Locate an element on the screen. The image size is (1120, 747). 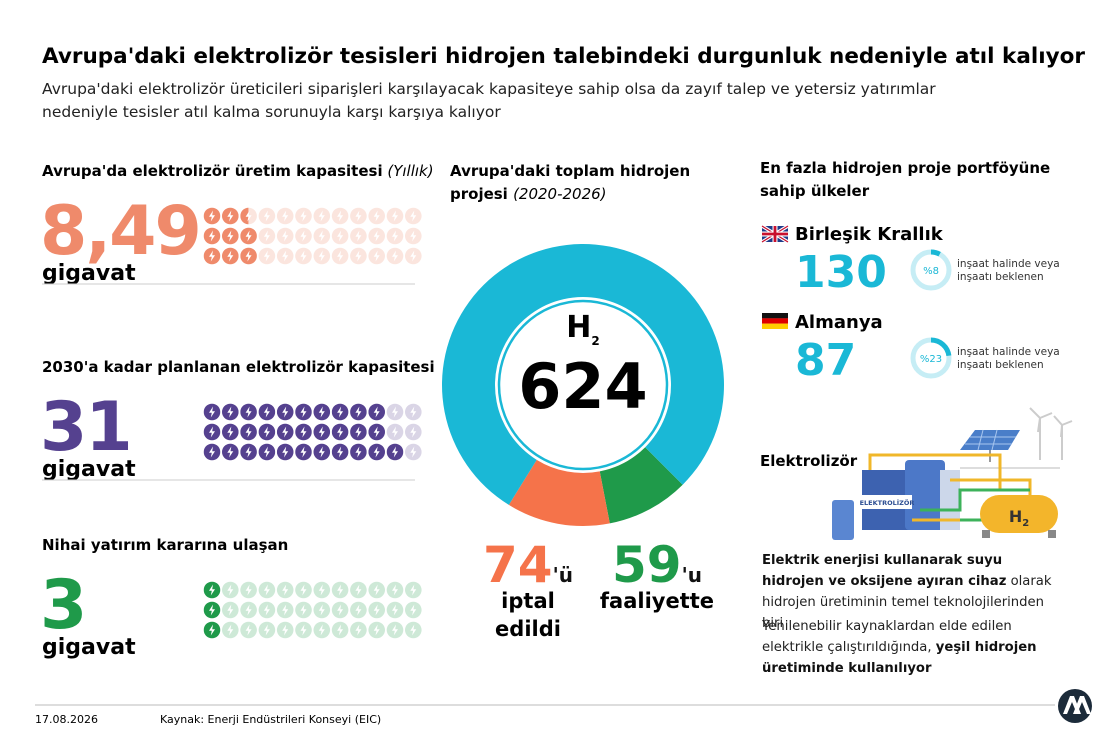
label-text: Nihai yatırım kararına ulaşan is located at coordinates (165, 545).